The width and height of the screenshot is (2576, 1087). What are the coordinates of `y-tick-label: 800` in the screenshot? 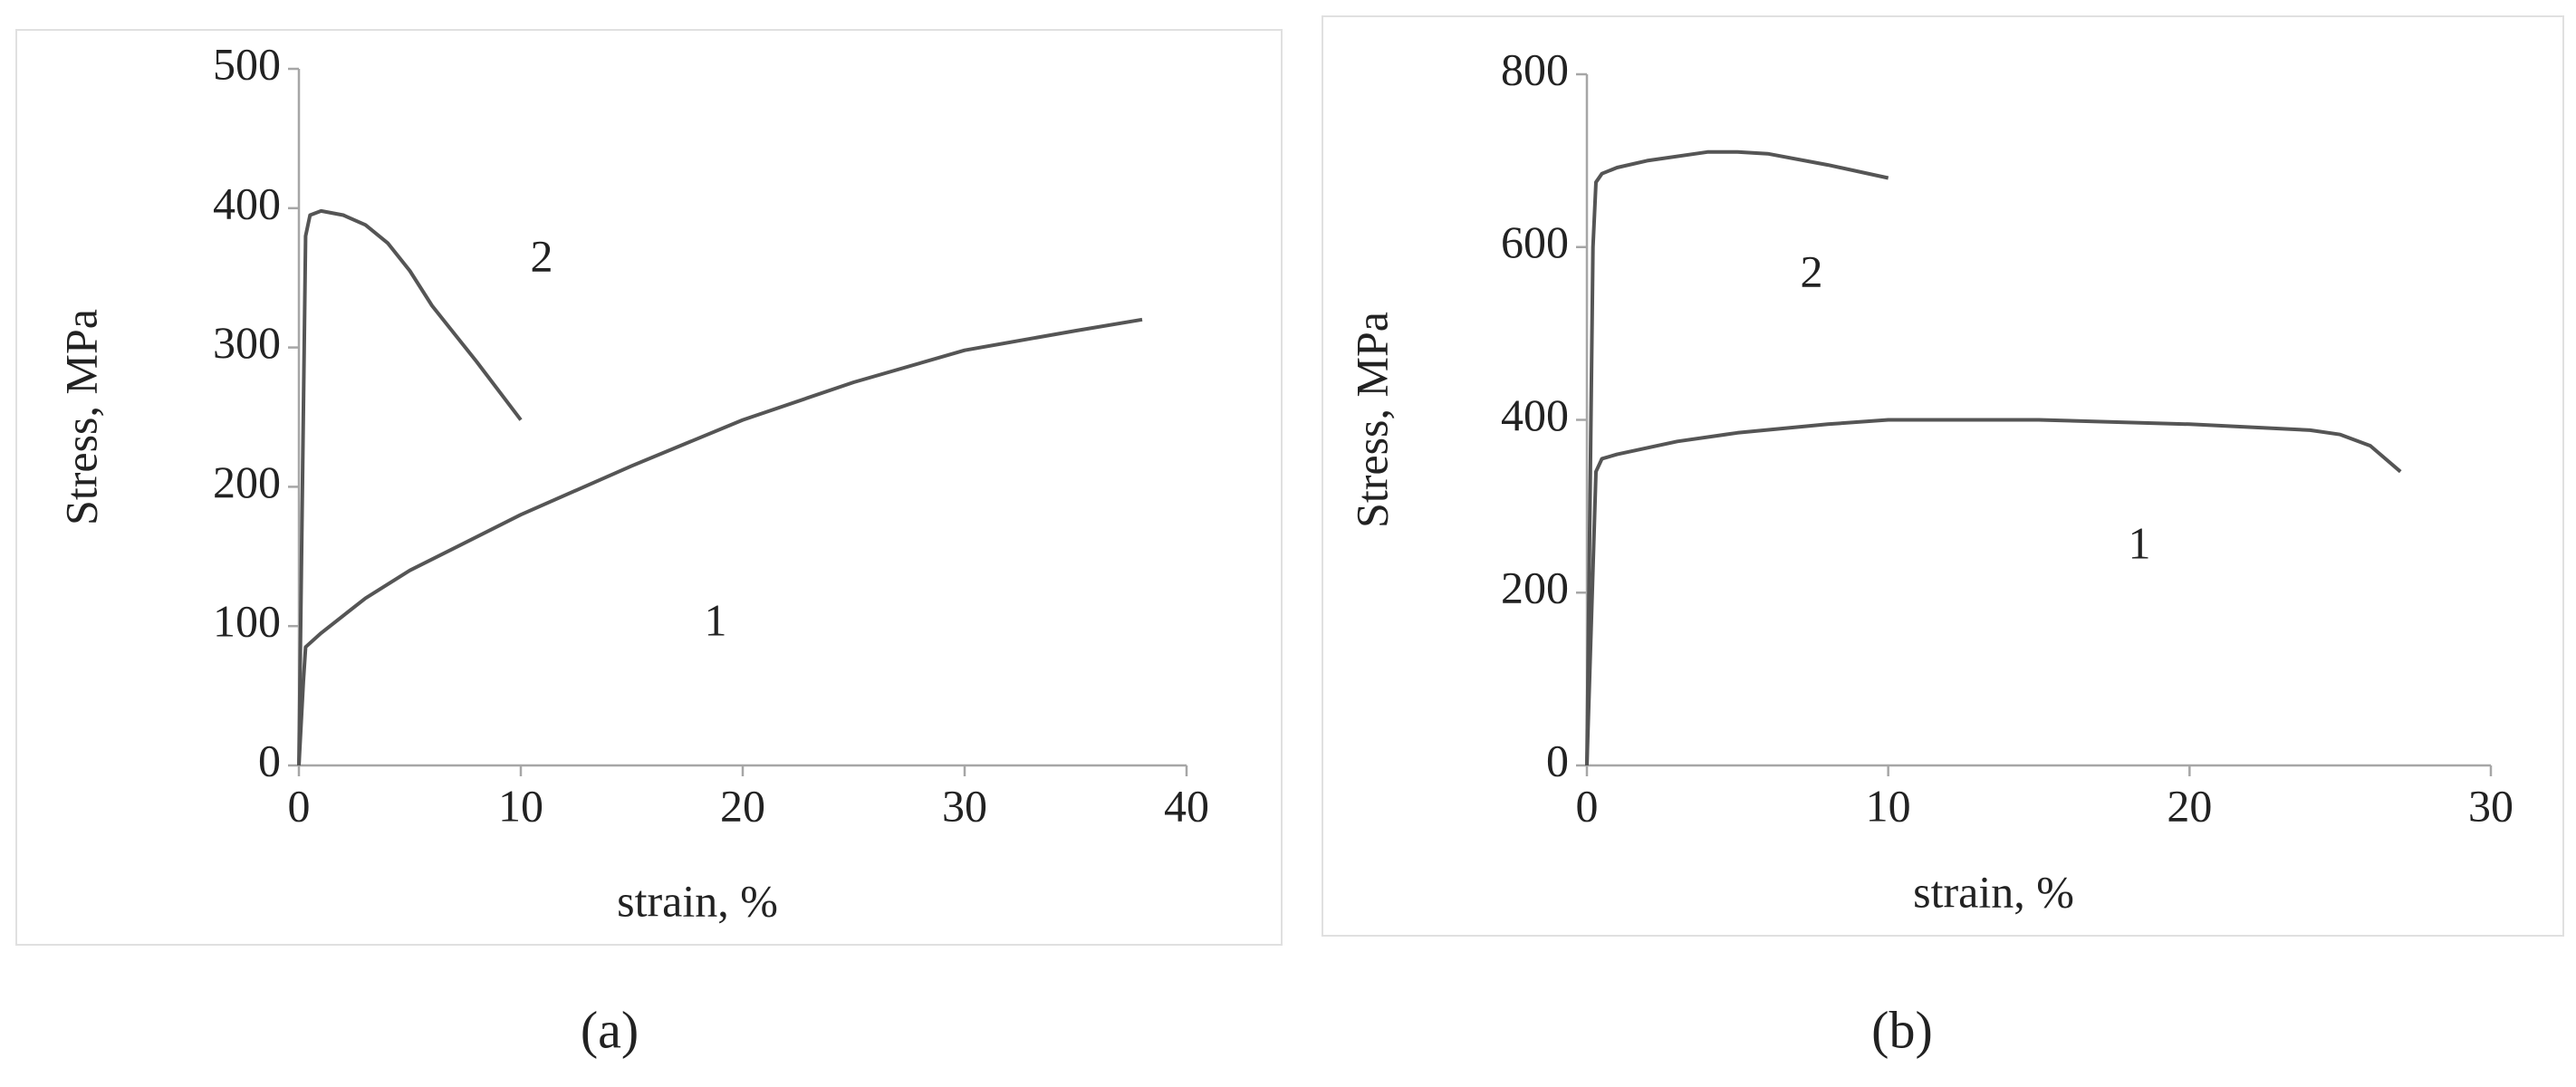 It's located at (1535, 68).